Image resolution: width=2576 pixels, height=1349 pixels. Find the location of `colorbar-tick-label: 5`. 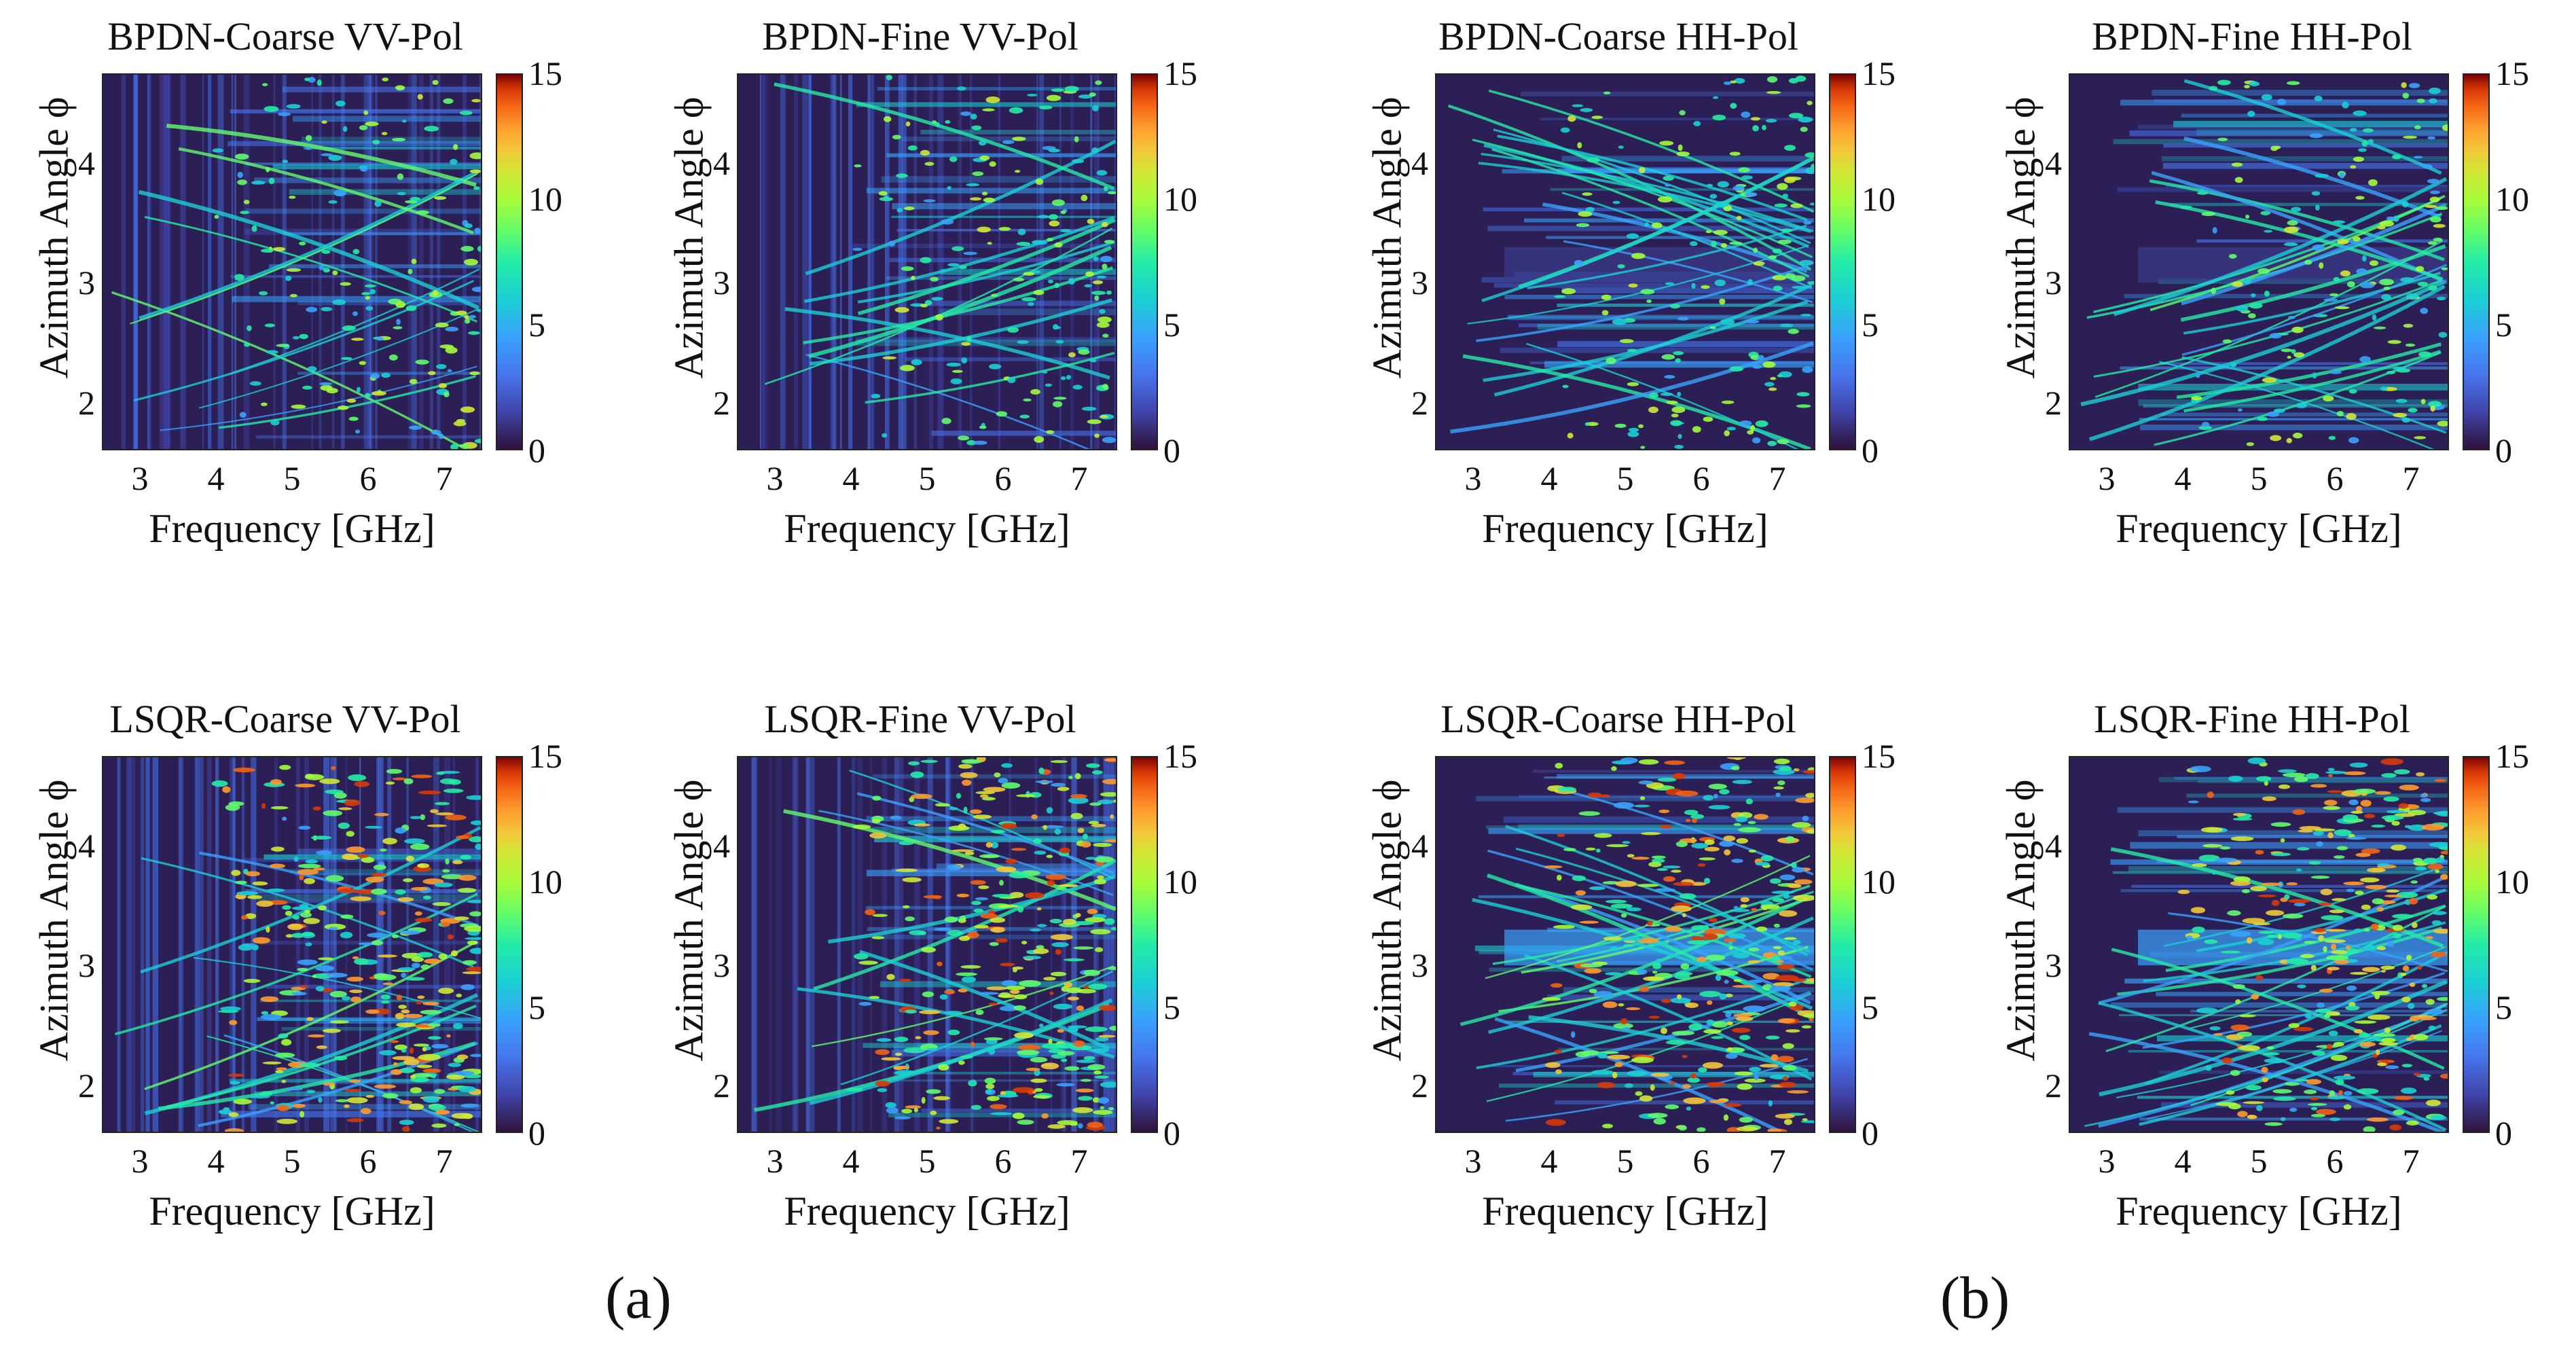

colorbar-tick-label: 5 is located at coordinates (536, 325).